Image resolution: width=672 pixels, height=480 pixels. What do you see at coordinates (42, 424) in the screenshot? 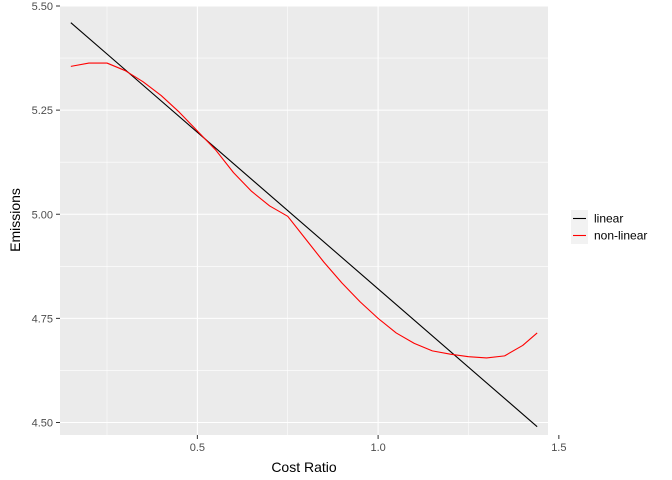
I see `y-tick-label-0: 4.50` at bounding box center [42, 424].